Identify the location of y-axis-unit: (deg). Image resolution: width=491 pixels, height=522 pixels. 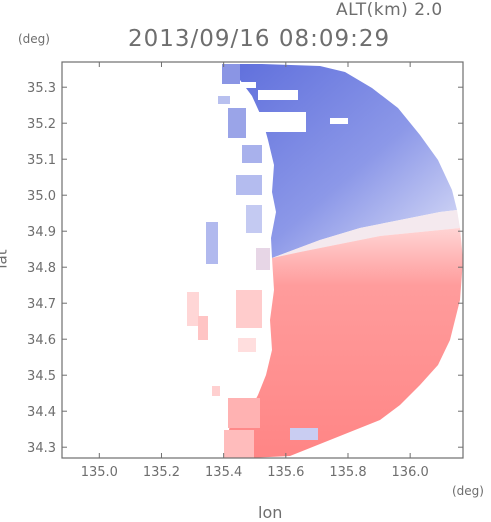
(34, 39).